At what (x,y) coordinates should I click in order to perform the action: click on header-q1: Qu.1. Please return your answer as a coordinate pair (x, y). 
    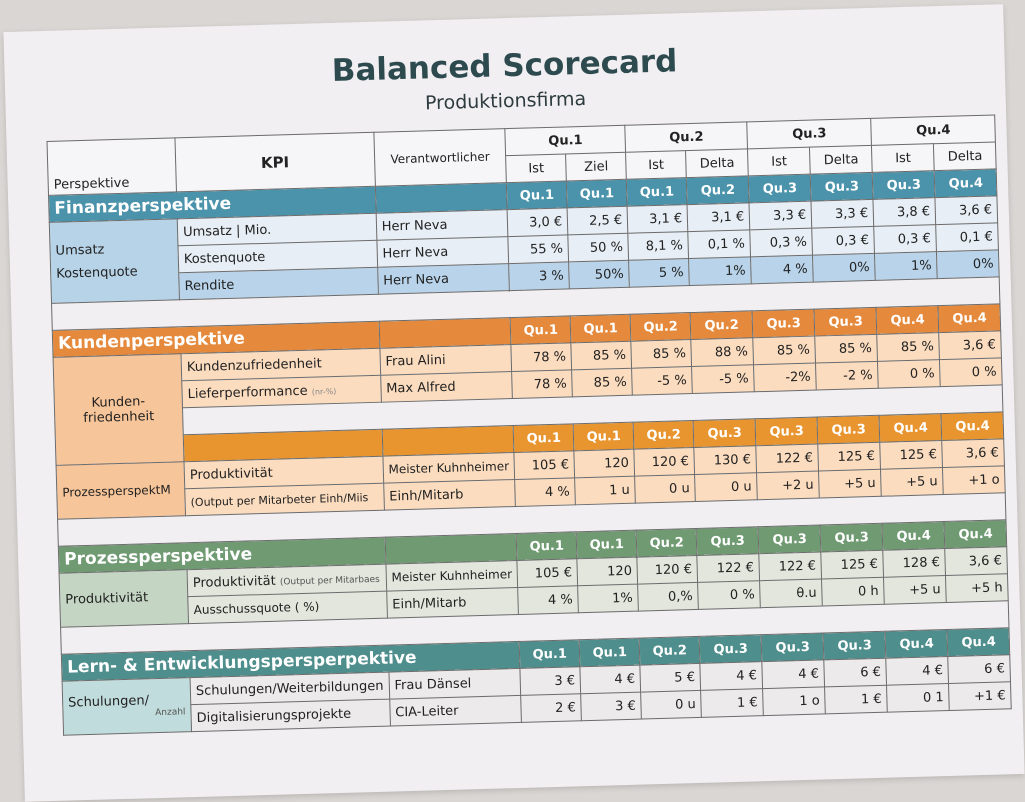
    Looking at the image, I should click on (565, 140).